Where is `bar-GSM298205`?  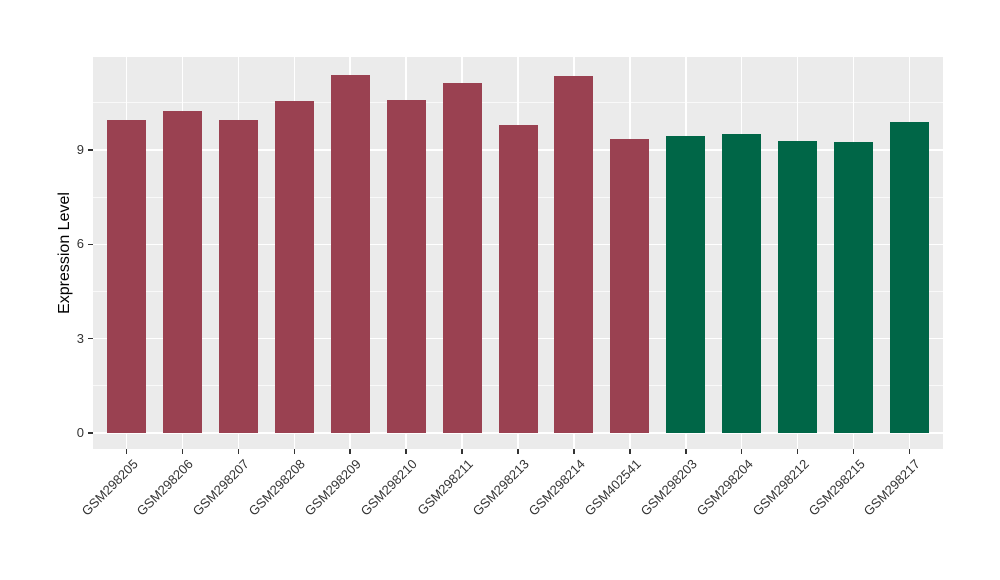
bar-GSM298205 is located at coordinates (127, 276).